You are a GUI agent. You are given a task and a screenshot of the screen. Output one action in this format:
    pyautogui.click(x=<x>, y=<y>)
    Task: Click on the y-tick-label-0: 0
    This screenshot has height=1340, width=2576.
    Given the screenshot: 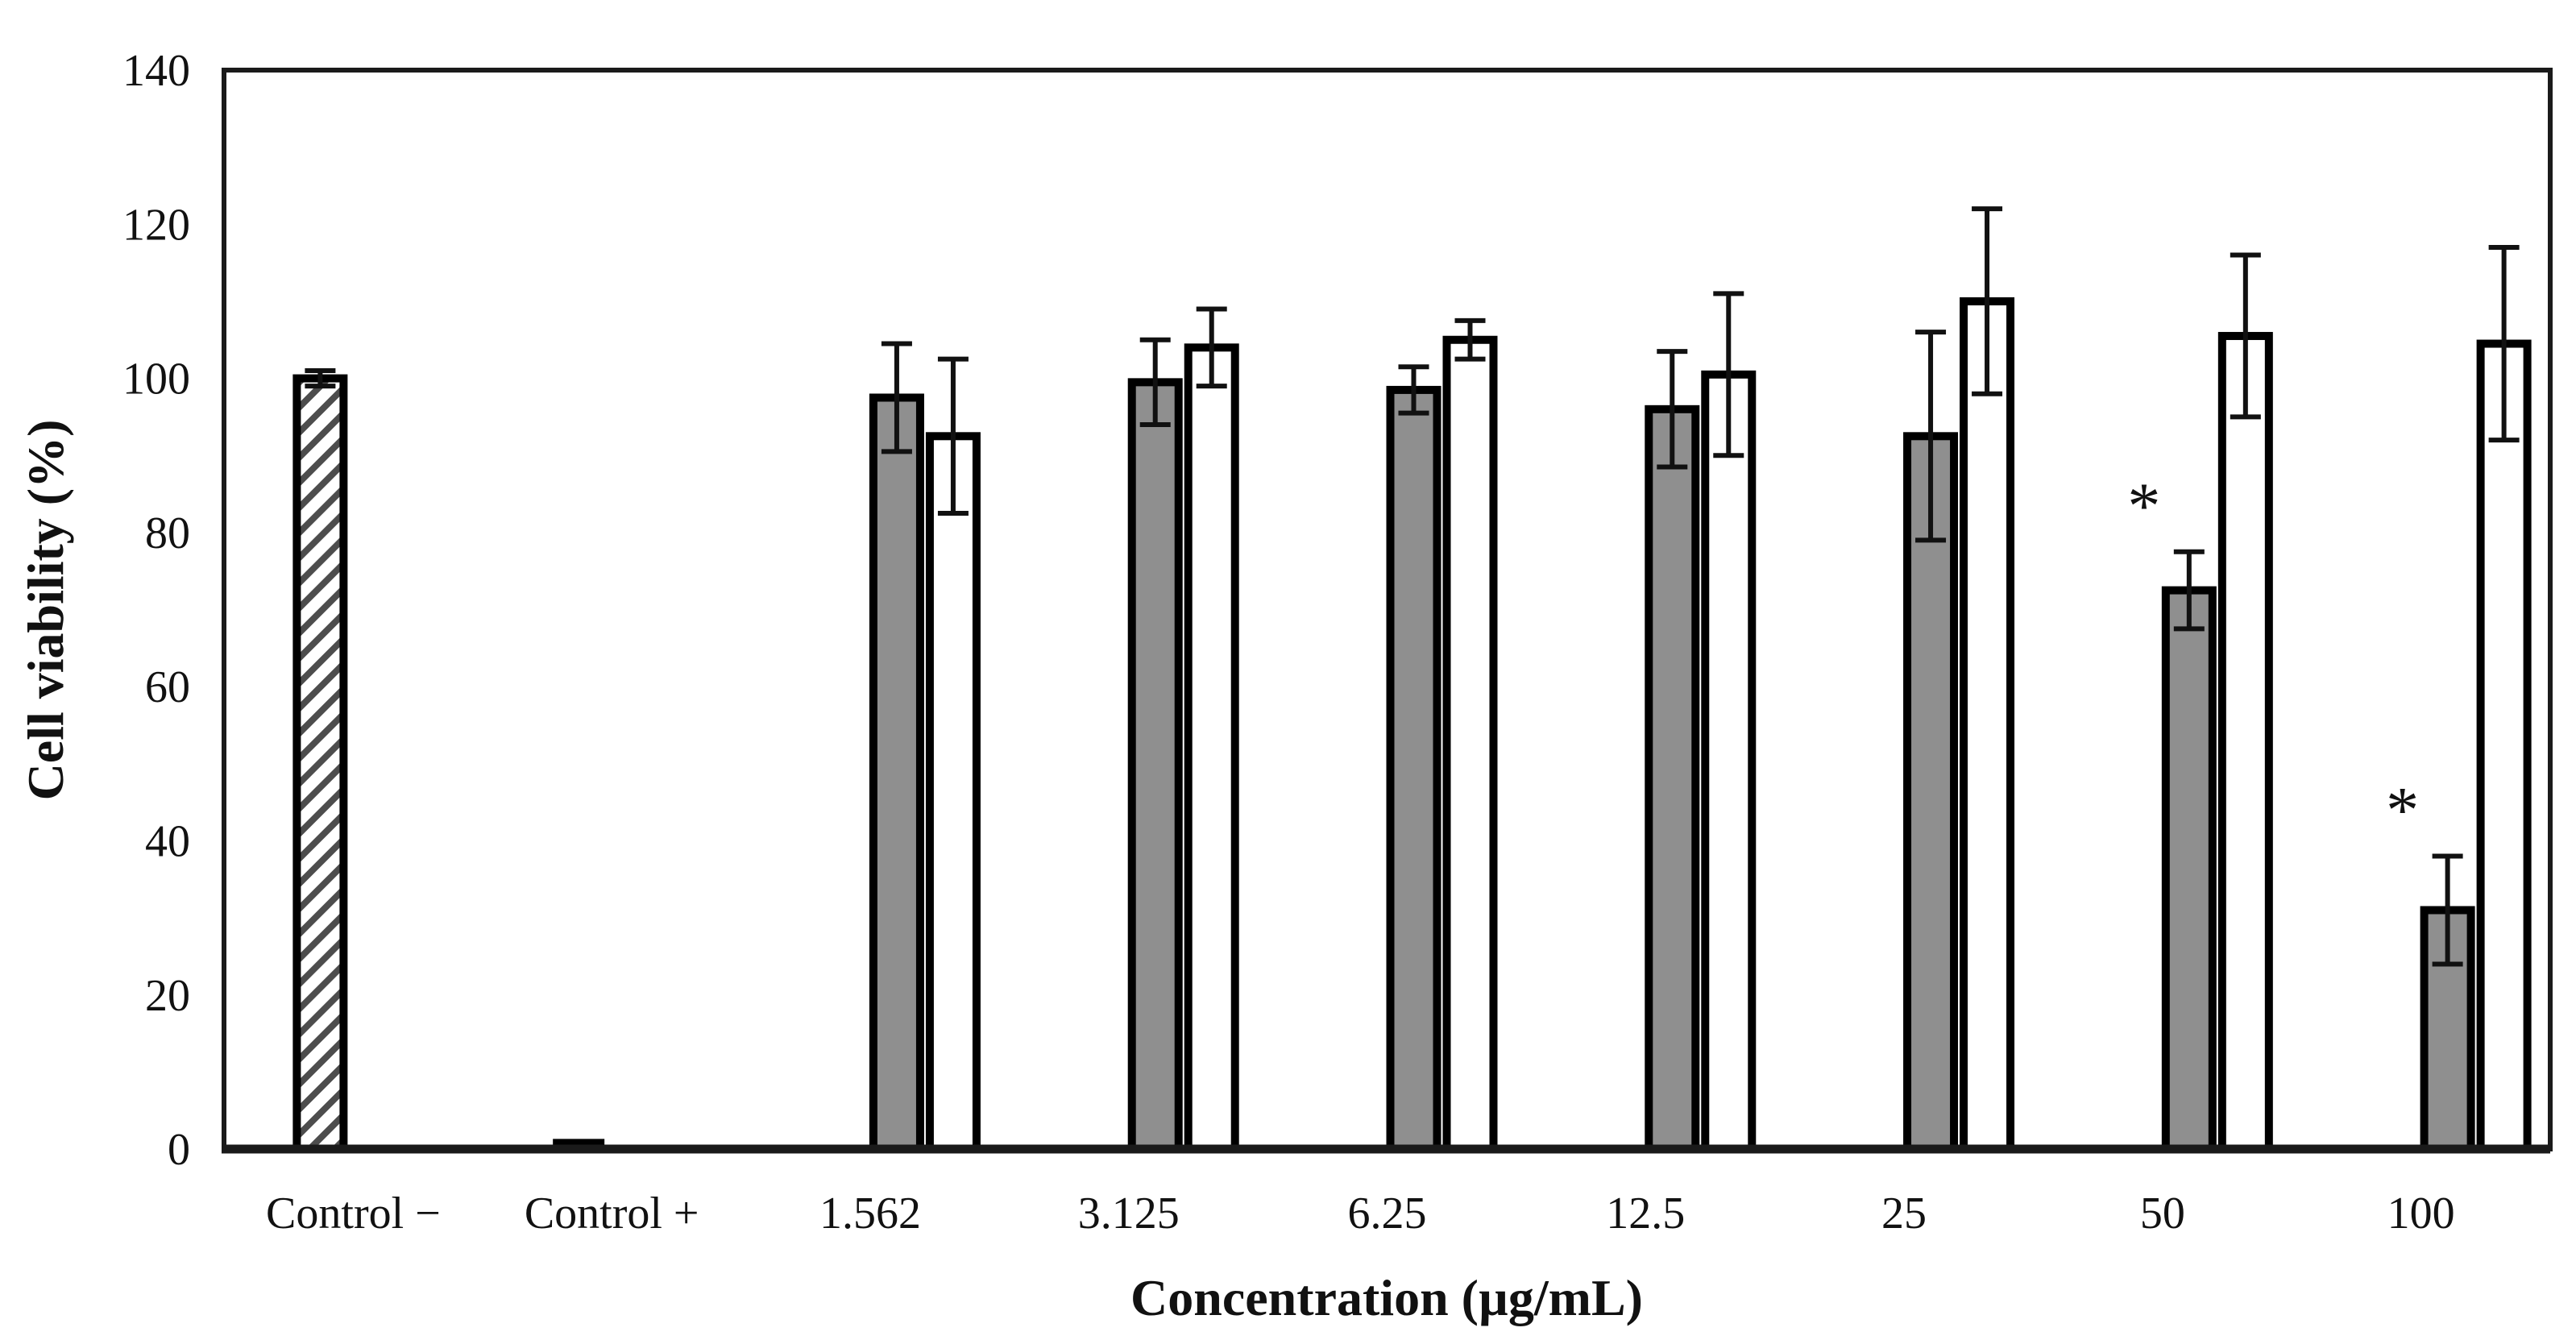 What is the action you would take?
    pyautogui.click(x=179, y=1150)
    